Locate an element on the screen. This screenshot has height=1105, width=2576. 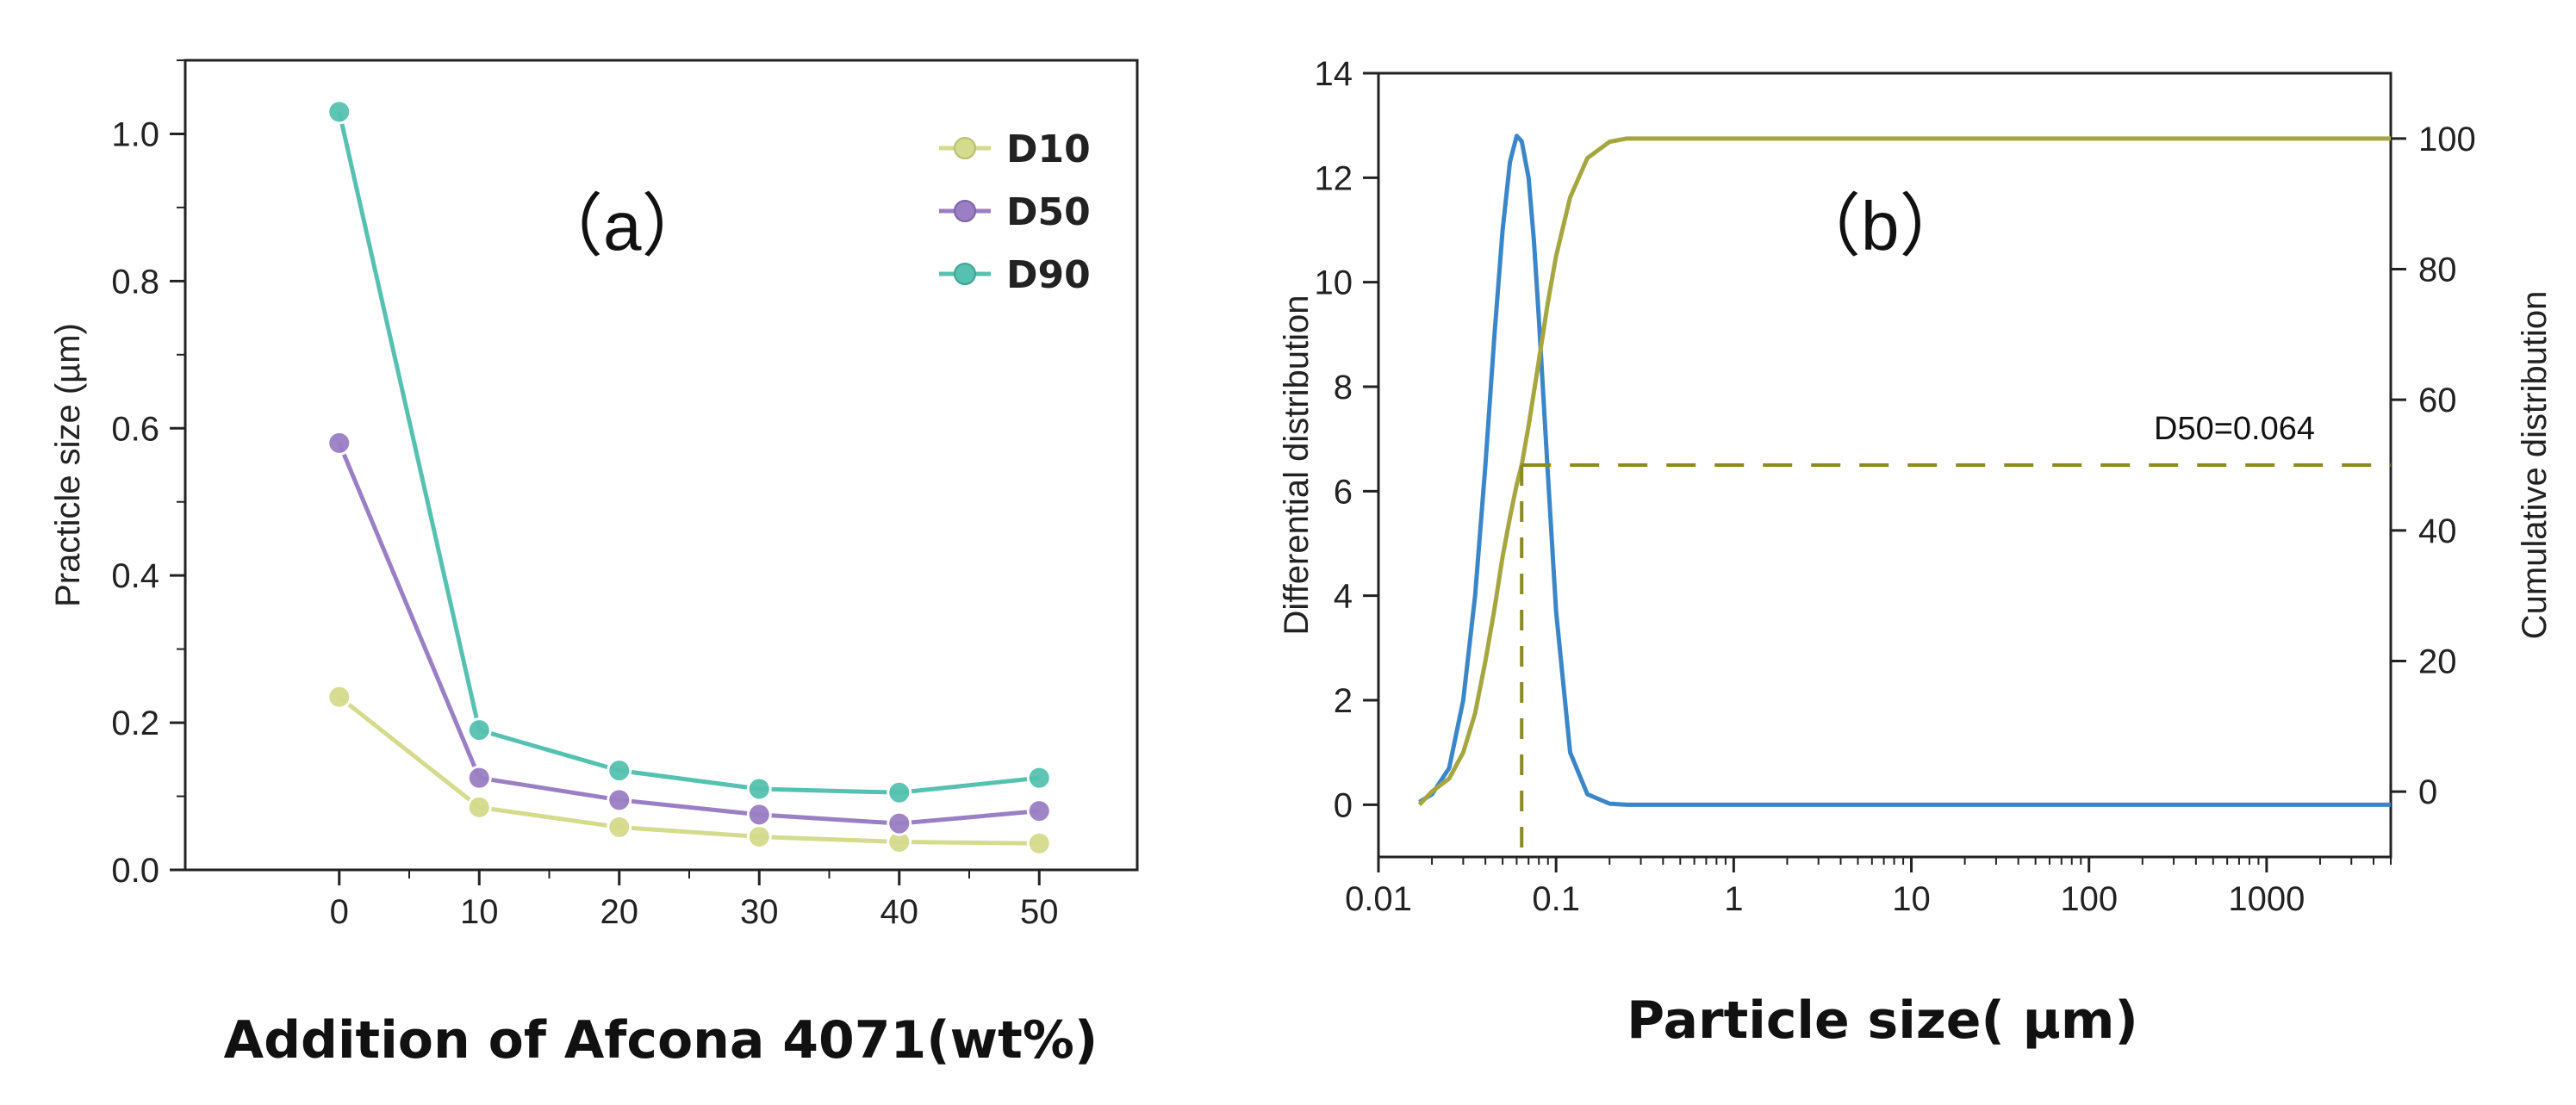
chart-b-ytick-left-label: 12 is located at coordinates (1334, 178).